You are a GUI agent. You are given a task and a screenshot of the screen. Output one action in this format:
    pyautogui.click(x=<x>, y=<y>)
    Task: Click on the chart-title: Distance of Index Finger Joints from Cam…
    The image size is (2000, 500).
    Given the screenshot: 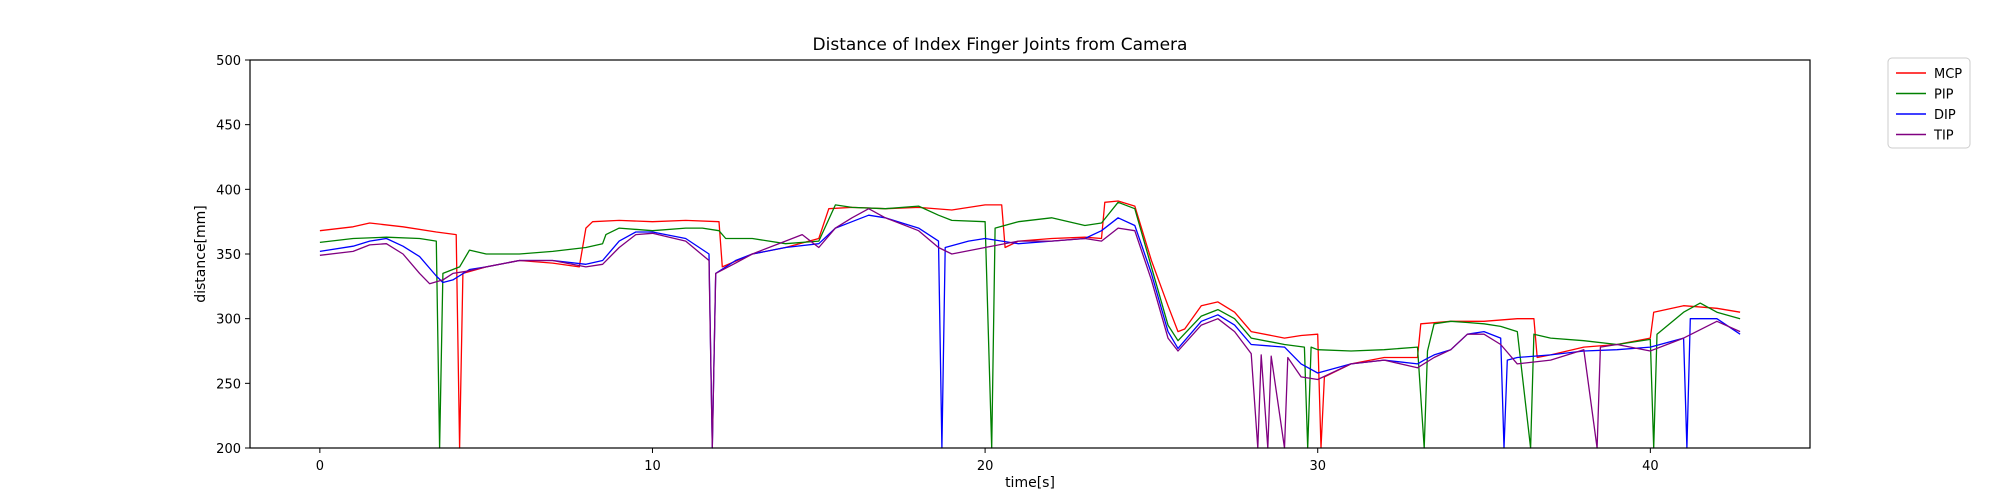 What is the action you would take?
    pyautogui.click(x=1000, y=45)
    